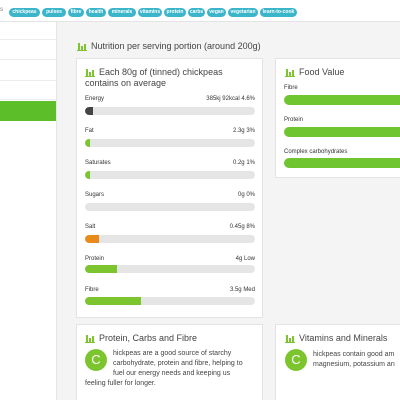 The width and height of the screenshot is (400, 400). Describe the element at coordinates (98, 163) in the screenshot. I see `nutrient-label: Saturates` at that location.